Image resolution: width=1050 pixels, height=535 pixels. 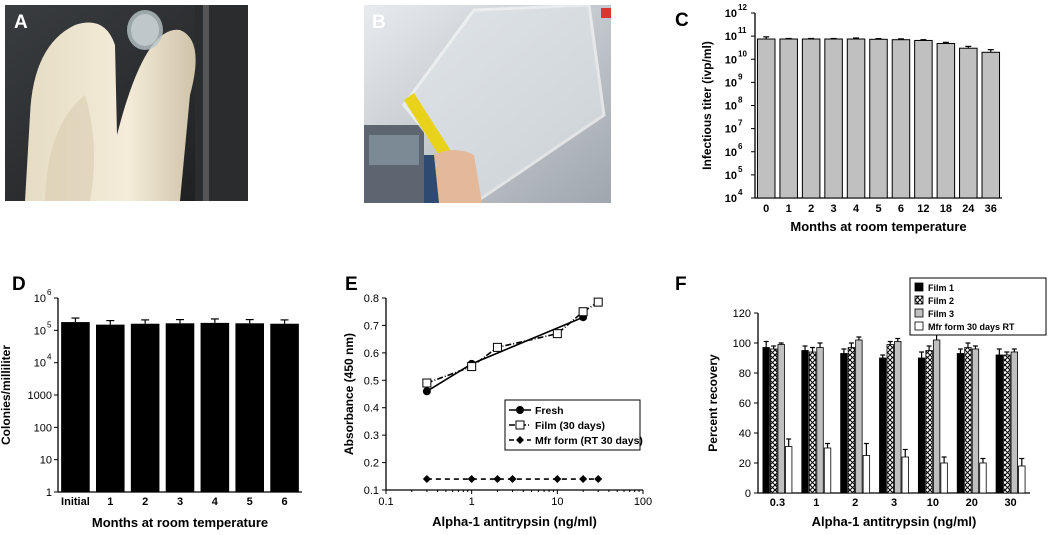 What do you see at coordinates (371, 299) in the screenshot?
I see `e-y-tick-label: 0.8` at bounding box center [371, 299].